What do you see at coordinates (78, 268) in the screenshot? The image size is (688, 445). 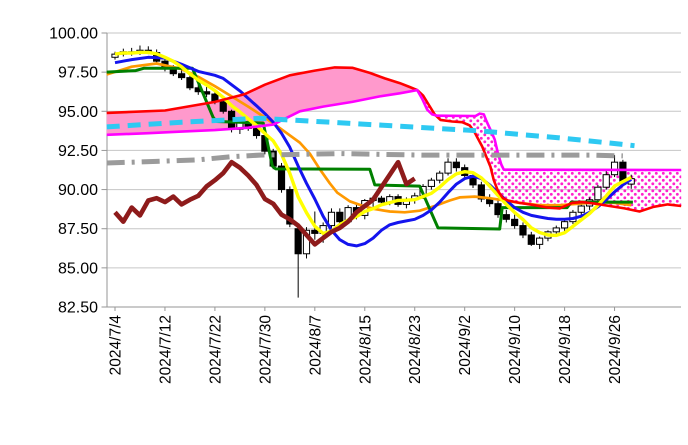 I see `y-axis-label: 85.00` at bounding box center [78, 268].